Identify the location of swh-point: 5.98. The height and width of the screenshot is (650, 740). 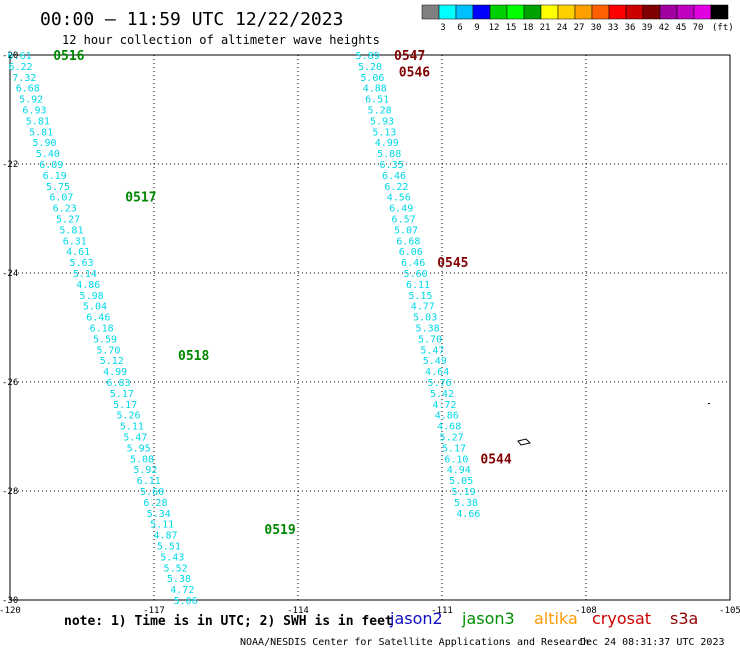
(92, 296).